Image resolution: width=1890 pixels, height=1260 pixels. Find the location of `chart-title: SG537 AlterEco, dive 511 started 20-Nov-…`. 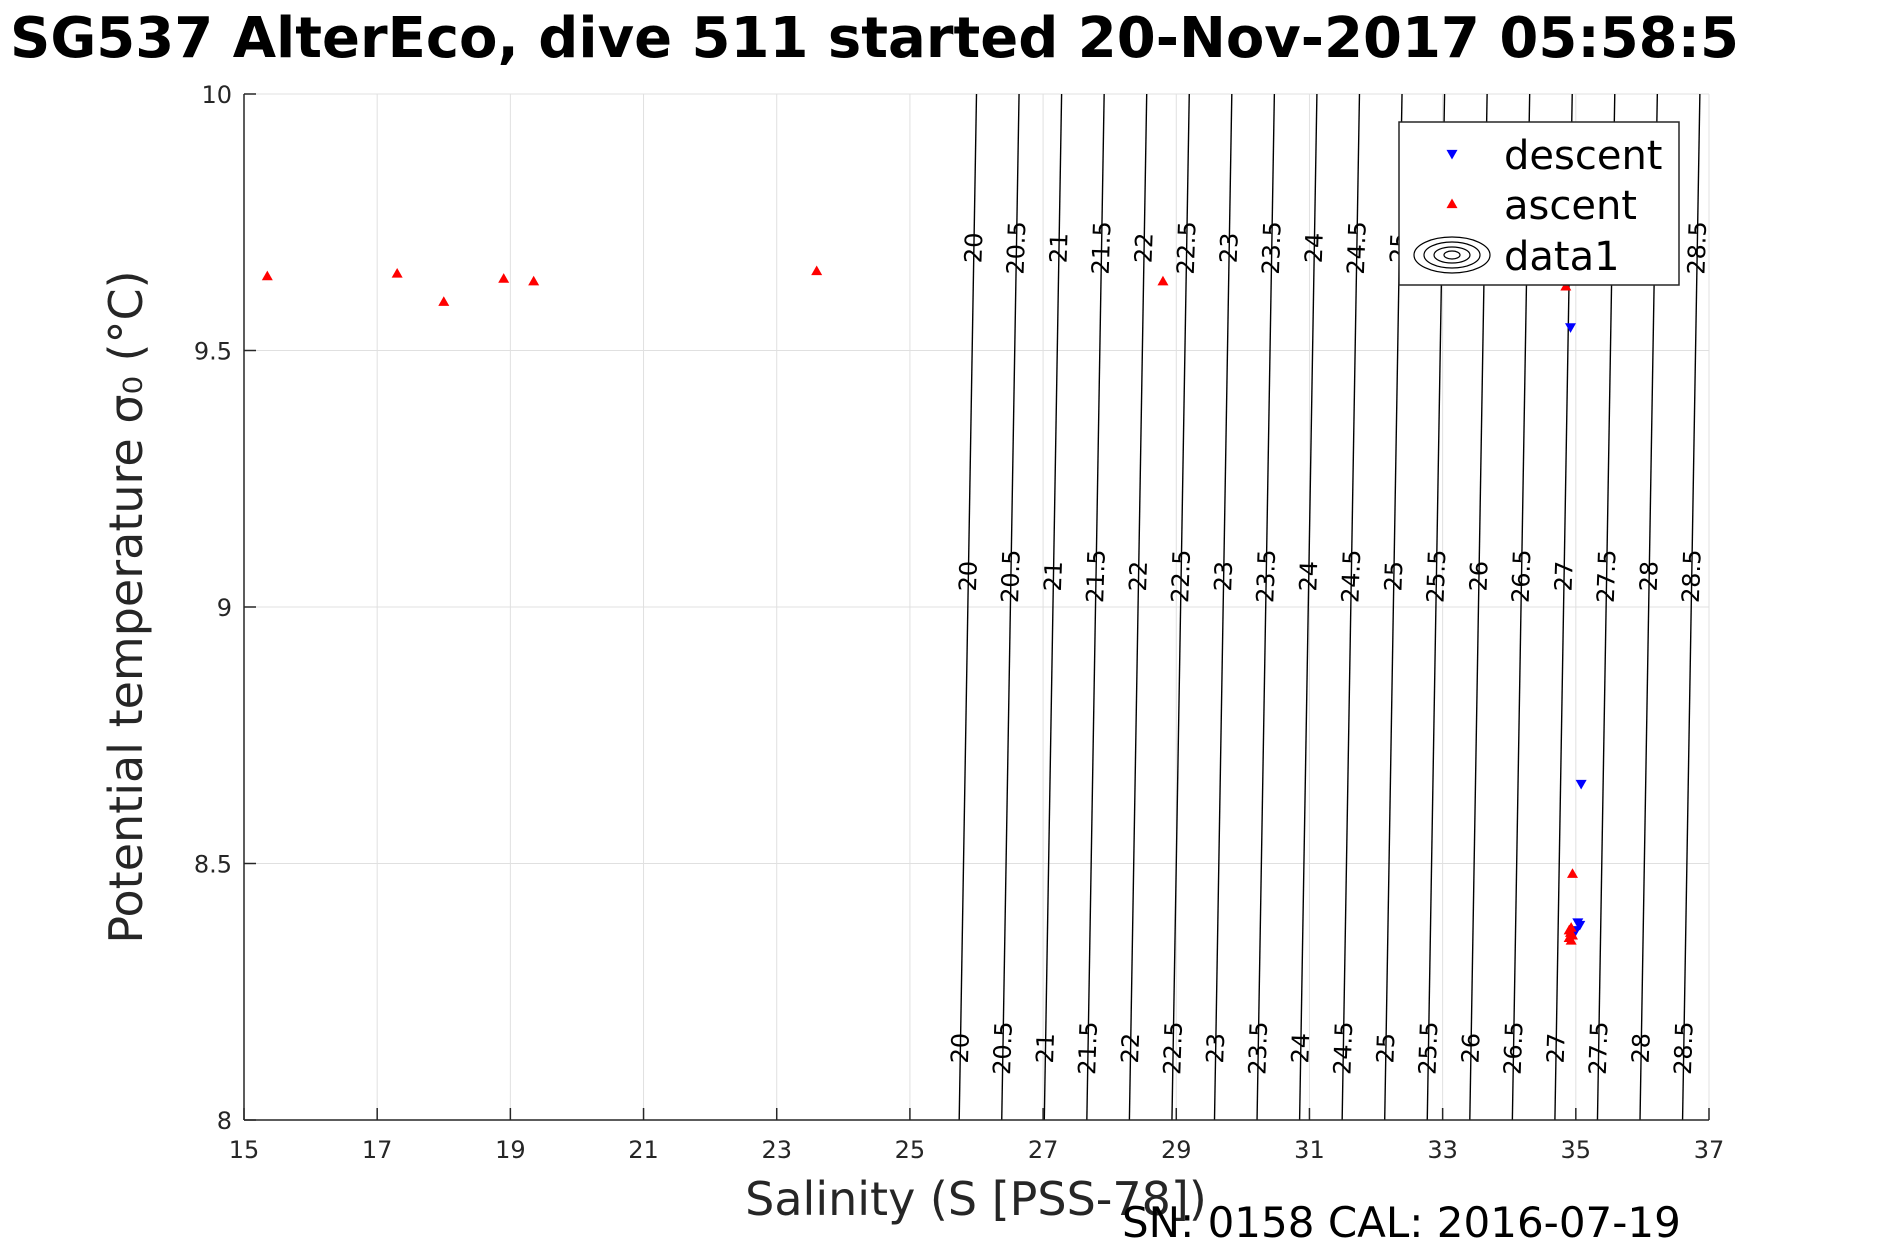

chart-title: SG537 AlterEco, dive 511 started 20-Nov-… is located at coordinates (874, 38).